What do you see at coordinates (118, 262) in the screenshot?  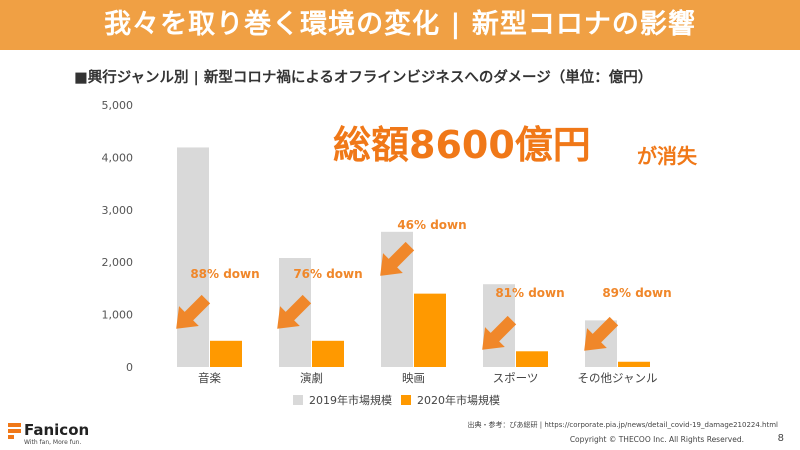 I see `y-tick-label: 2,000` at bounding box center [118, 262].